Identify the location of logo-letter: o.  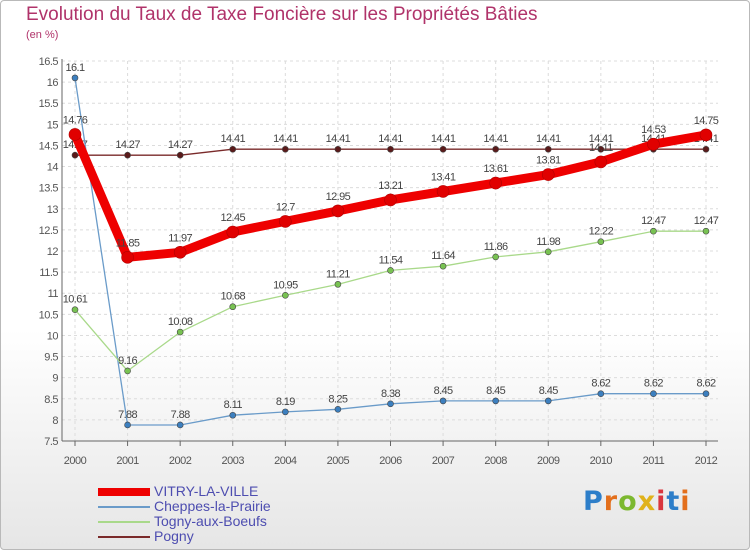
(628, 501).